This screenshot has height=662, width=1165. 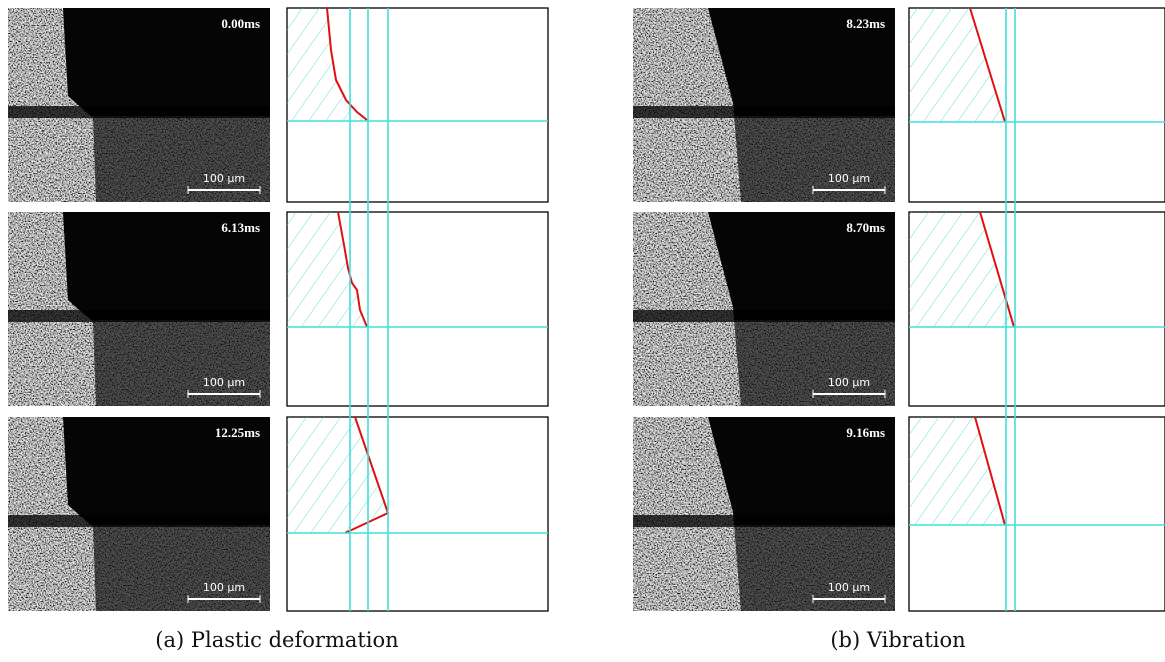 I want to click on timestamp: 9.16ms, so click(x=865, y=432).